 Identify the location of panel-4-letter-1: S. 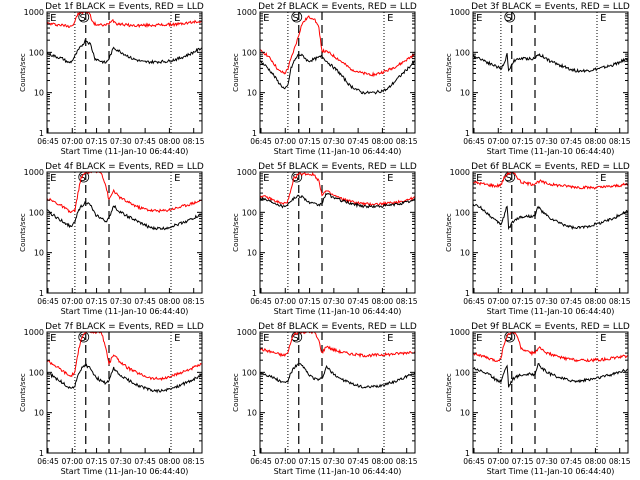
(83, 178).